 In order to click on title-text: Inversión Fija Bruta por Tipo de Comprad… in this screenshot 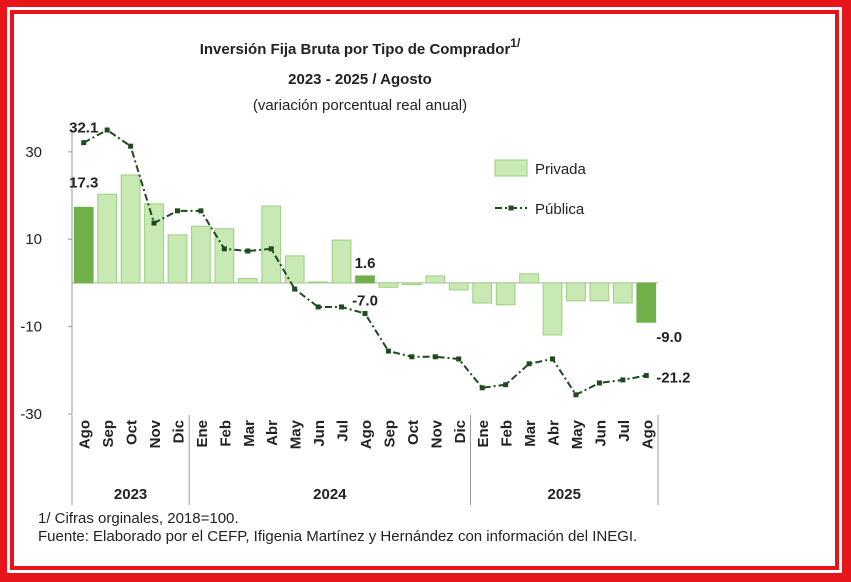, I will do `click(355, 49)`.